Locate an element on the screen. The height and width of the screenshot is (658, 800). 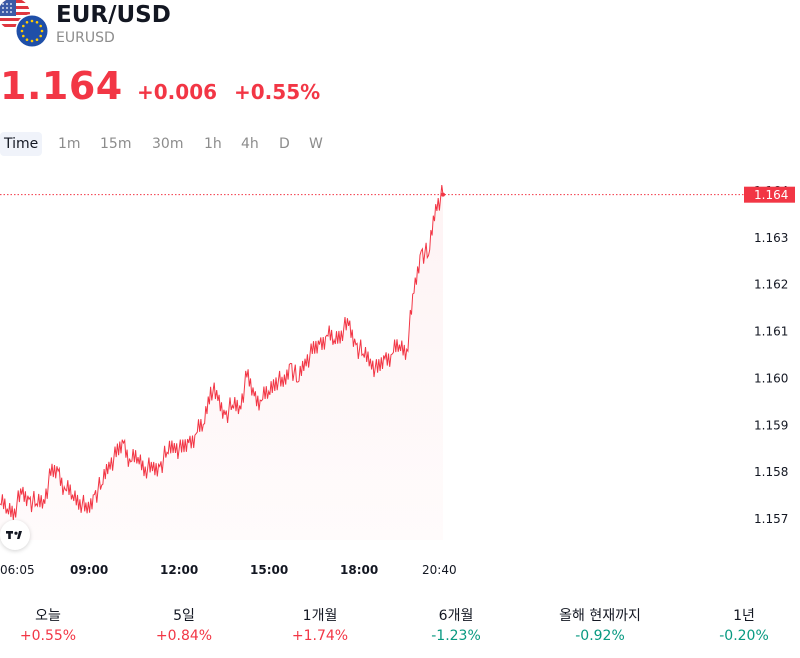
price-change-percent: +0.55% is located at coordinates (277, 92).